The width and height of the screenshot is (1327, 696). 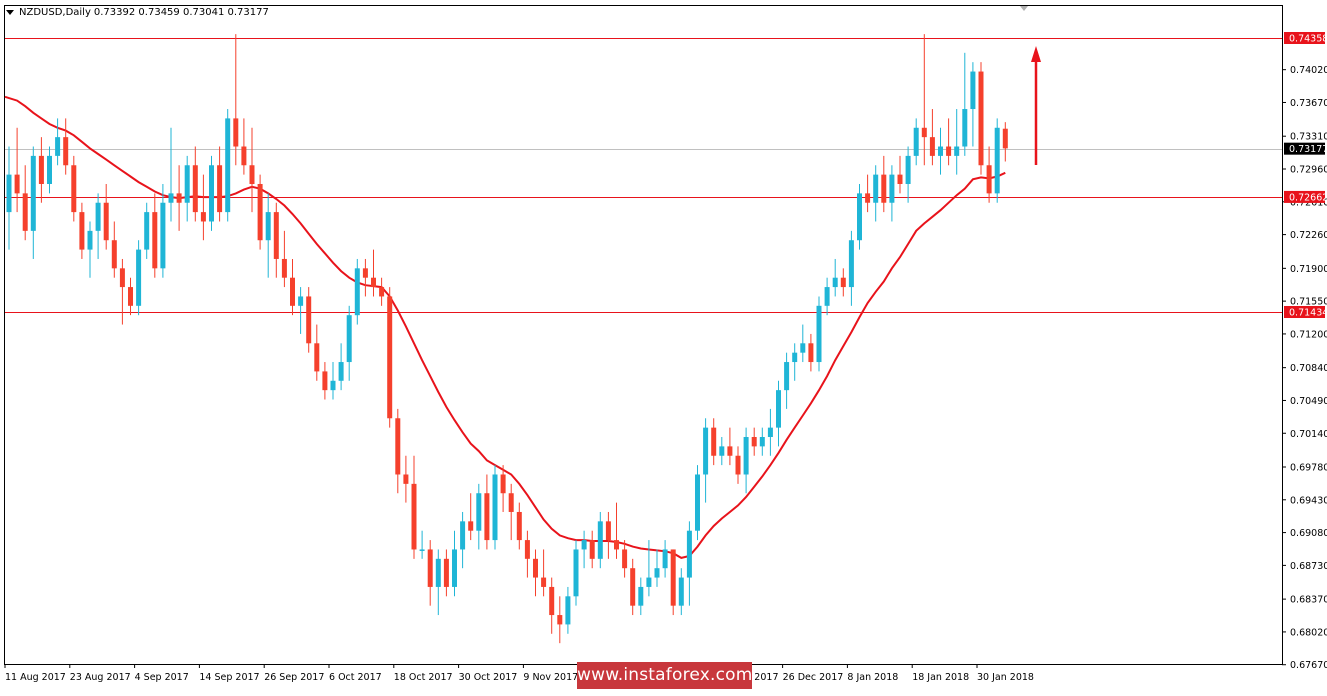 I want to click on y-tick-label: 0.72960, so click(x=1308, y=170).